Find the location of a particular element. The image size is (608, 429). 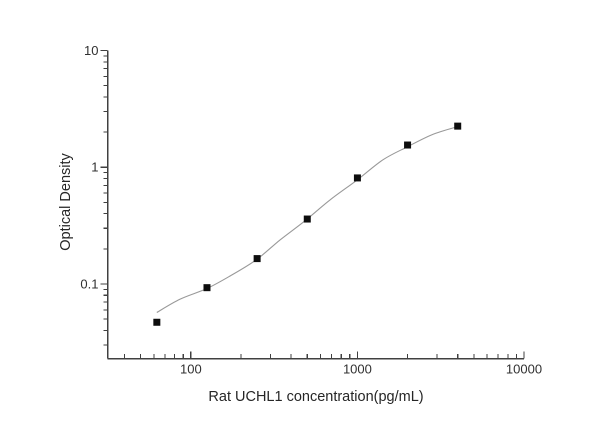

x-tick-label: 10000 is located at coordinates (524, 369).